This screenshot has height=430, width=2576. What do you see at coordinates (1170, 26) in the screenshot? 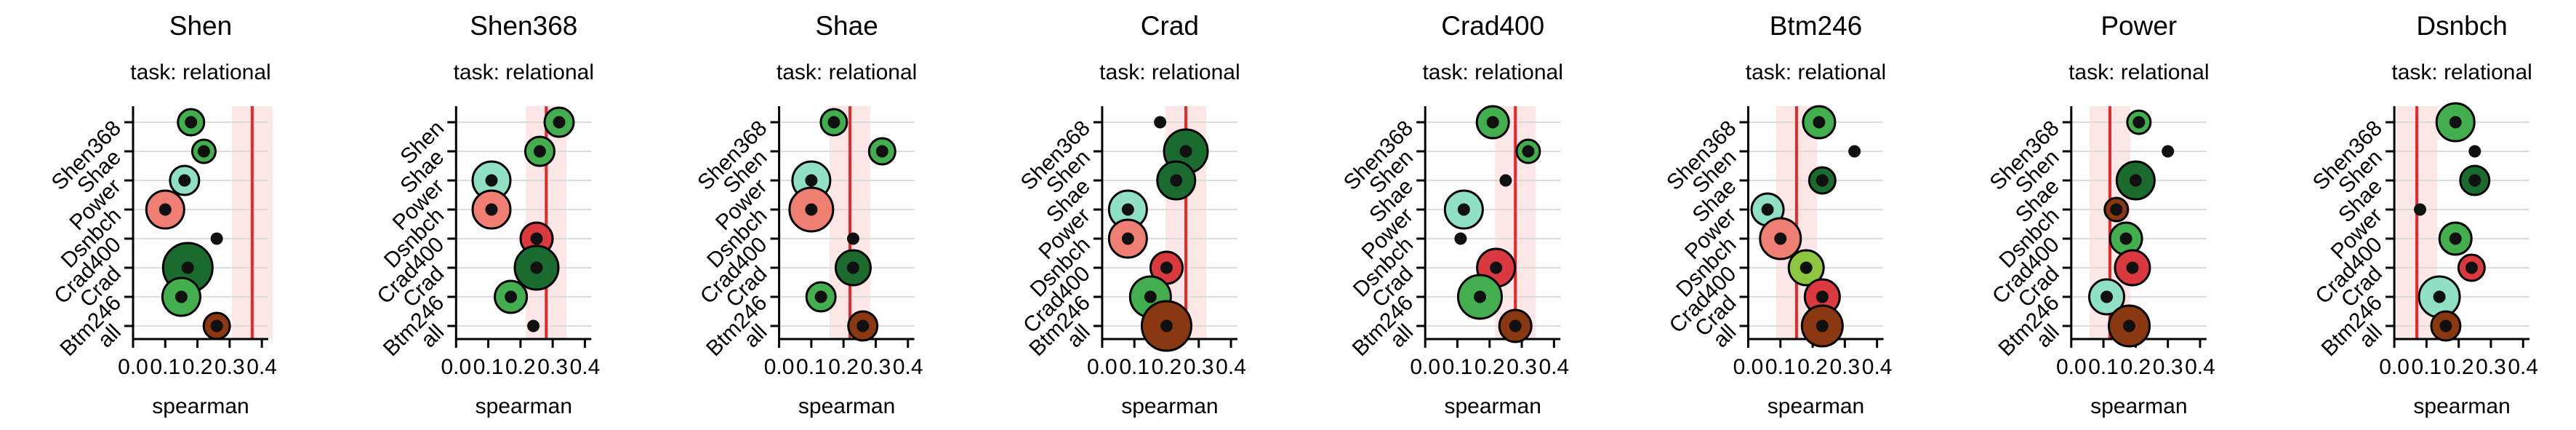
I see `chart-title: Crad` at bounding box center [1170, 26].